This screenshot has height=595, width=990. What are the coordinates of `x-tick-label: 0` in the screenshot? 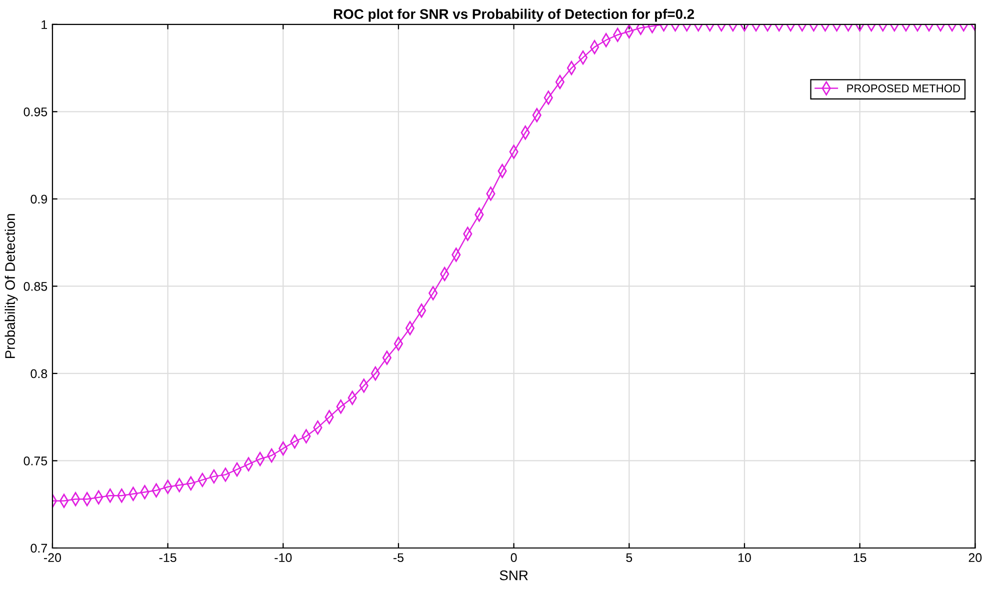 It's located at (513, 557).